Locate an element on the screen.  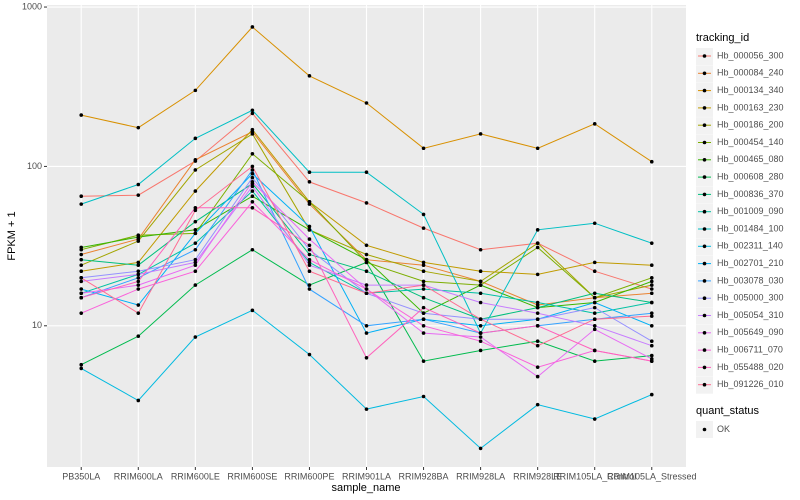
x-tick-label: RRIM600PE is located at coordinates (309, 476).